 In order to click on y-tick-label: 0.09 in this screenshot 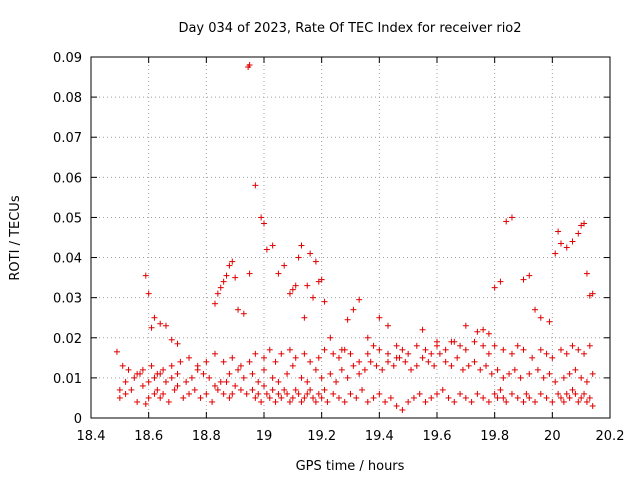, I will do `click(67, 58)`.